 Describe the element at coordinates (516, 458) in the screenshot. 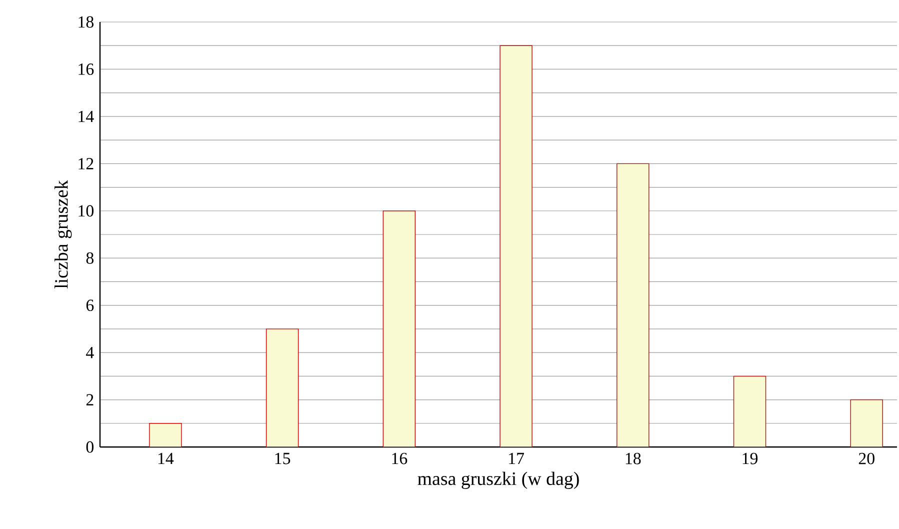

I see `x-tick-label: 17` at that location.